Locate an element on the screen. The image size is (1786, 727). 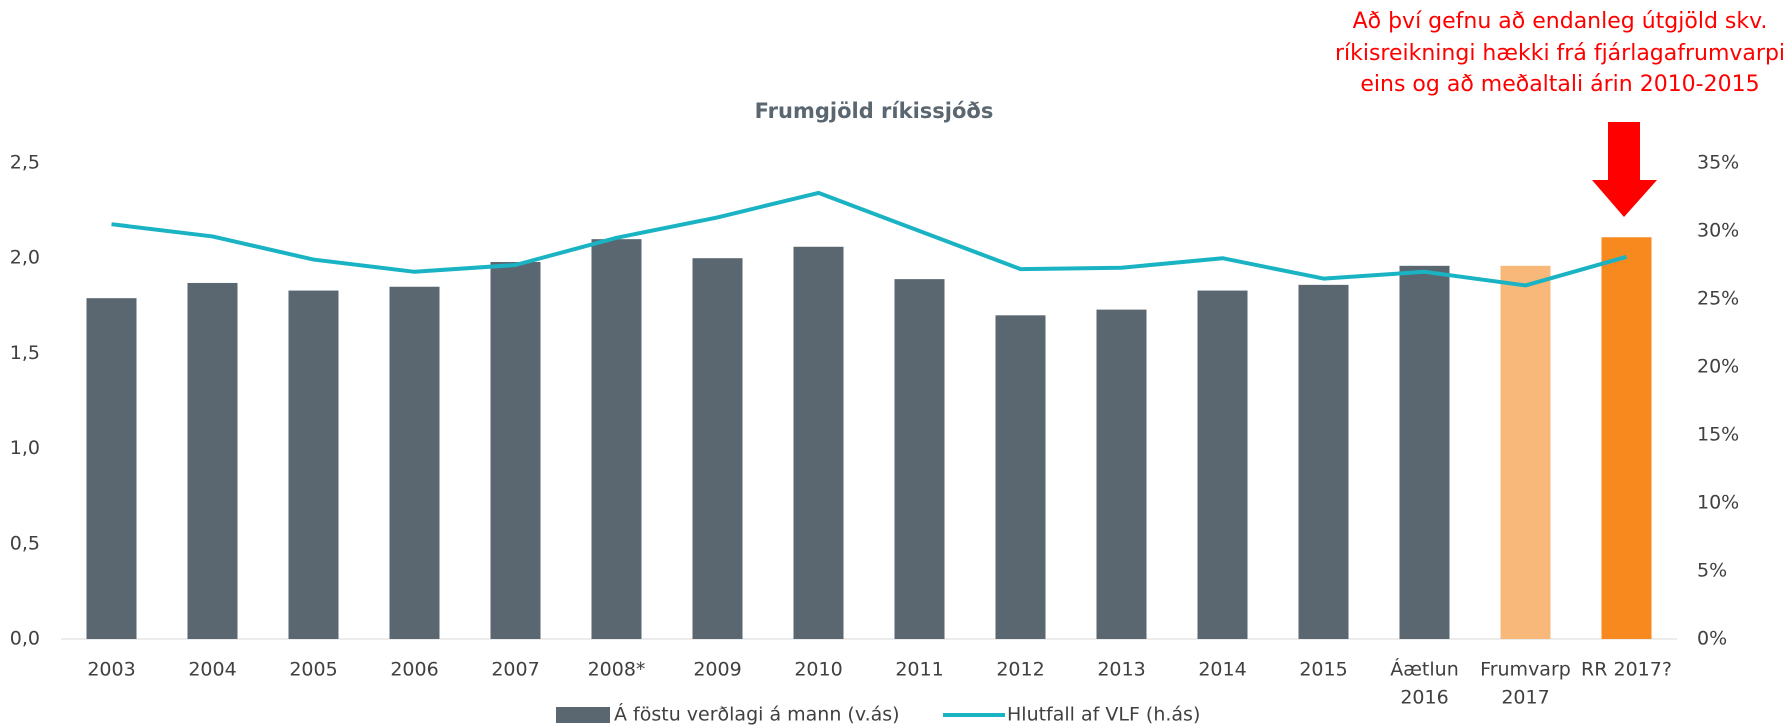
y2-tick-label: 5% is located at coordinates (1712, 571).